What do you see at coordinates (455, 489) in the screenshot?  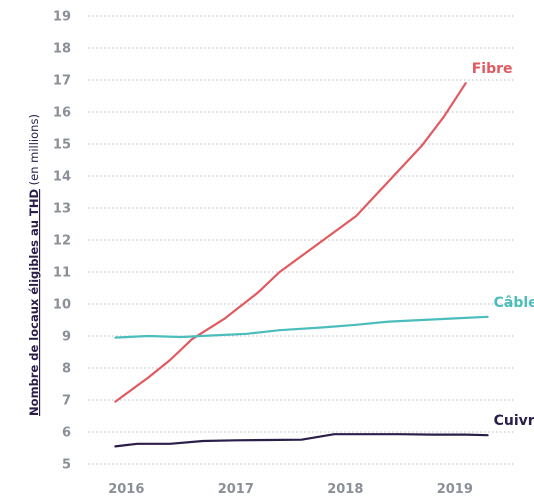 I see `x-tick-label: 2019` at bounding box center [455, 489].